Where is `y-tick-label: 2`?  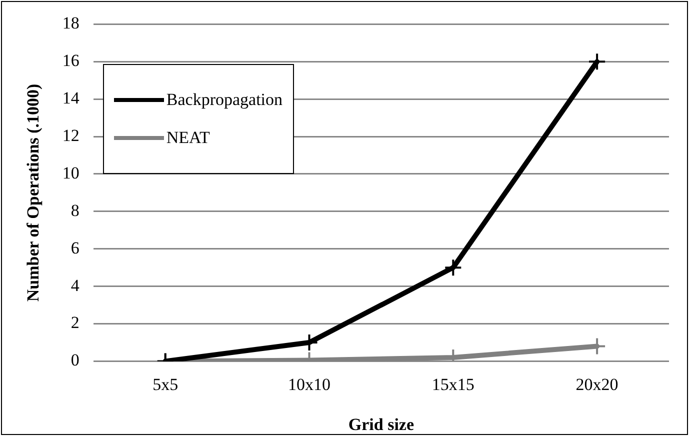 y-tick-label: 2 is located at coordinates (75, 322).